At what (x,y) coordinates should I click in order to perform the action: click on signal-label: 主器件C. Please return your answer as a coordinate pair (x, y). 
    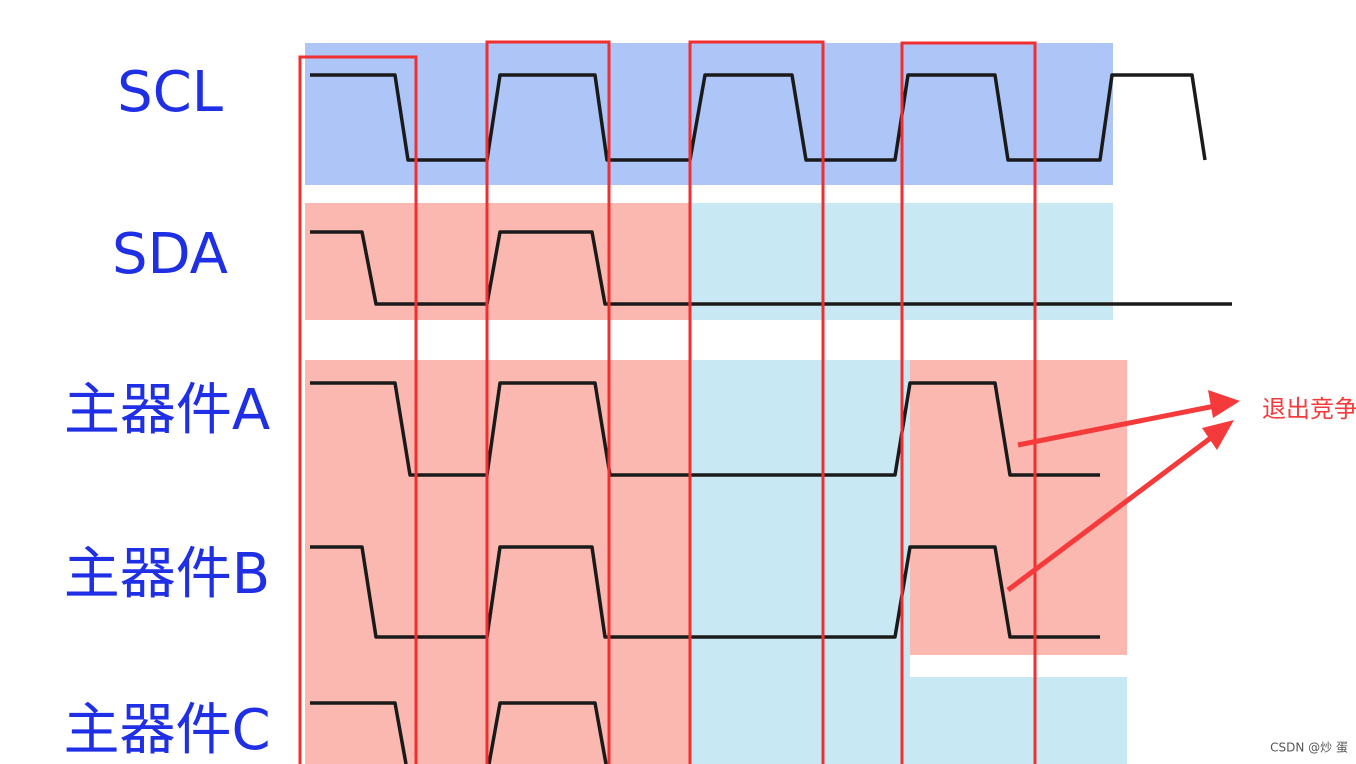
    Looking at the image, I should click on (166, 730).